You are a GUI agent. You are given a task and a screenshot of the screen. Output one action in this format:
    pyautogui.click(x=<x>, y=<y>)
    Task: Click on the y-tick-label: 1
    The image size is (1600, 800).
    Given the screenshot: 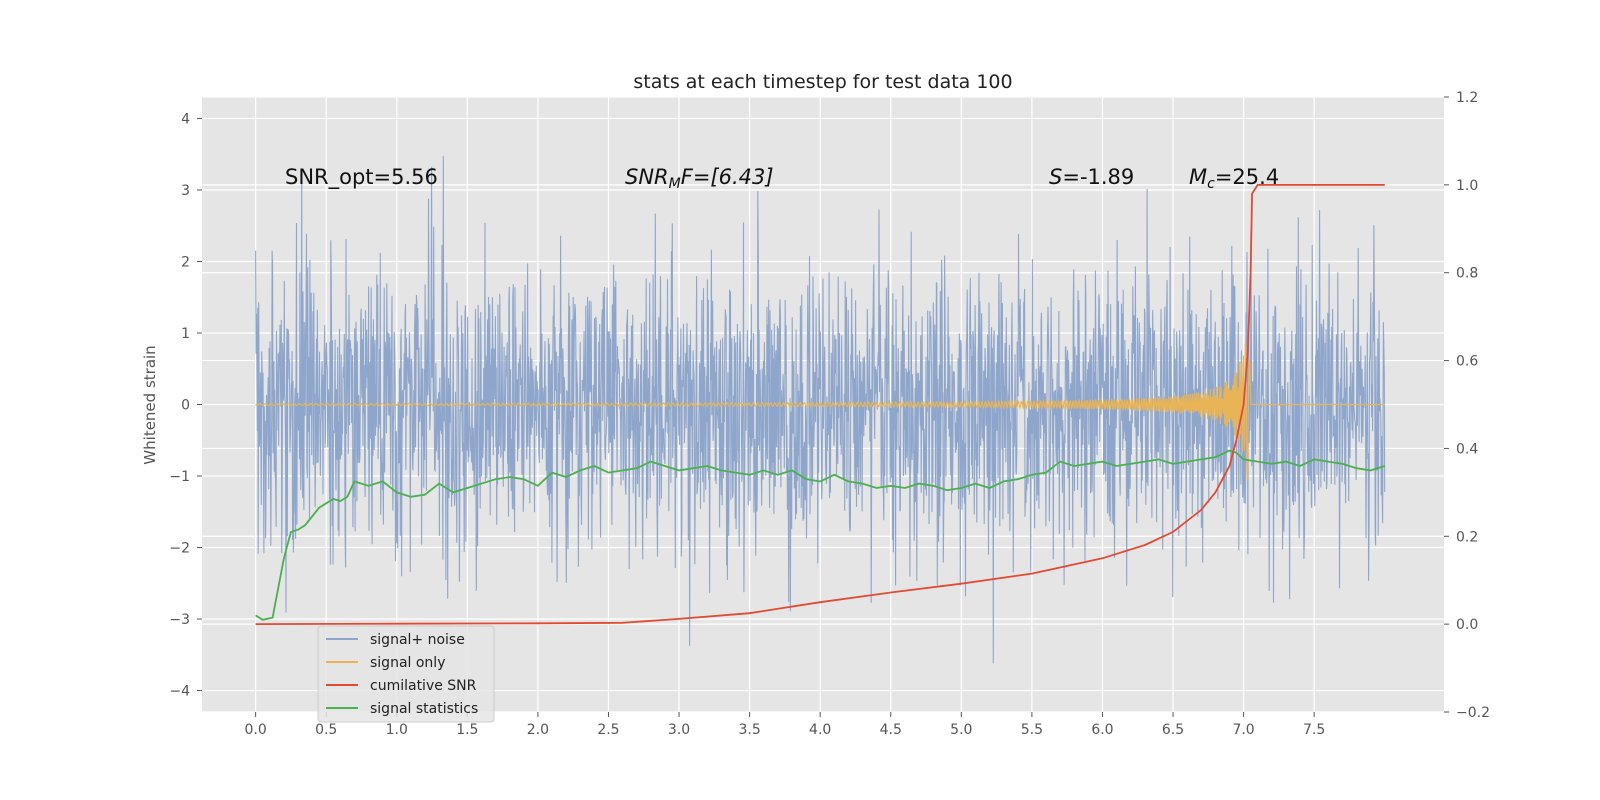 What is the action you would take?
    pyautogui.click(x=185, y=334)
    